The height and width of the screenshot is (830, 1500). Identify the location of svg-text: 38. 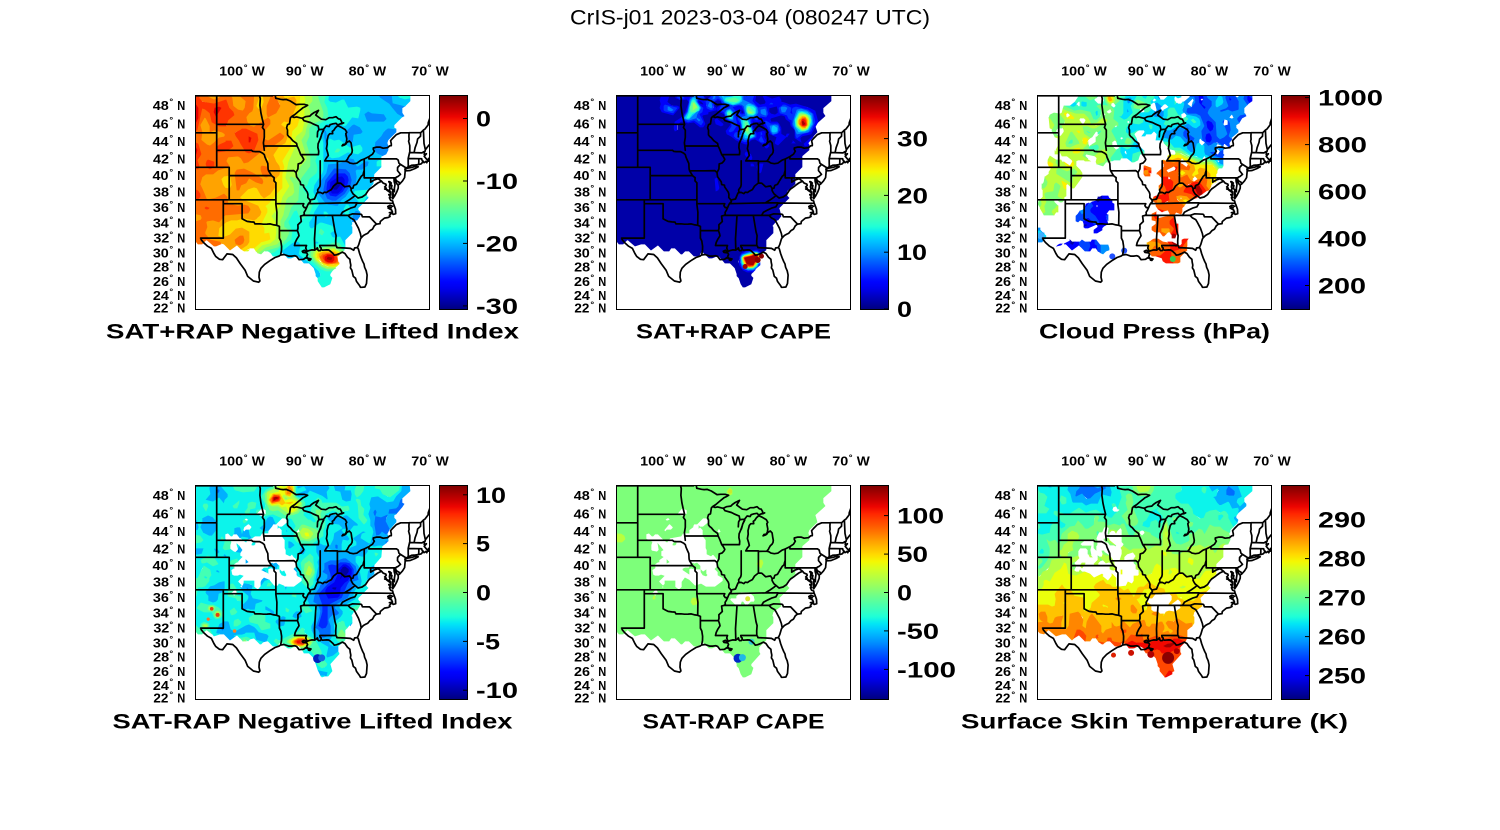
(582, 192).